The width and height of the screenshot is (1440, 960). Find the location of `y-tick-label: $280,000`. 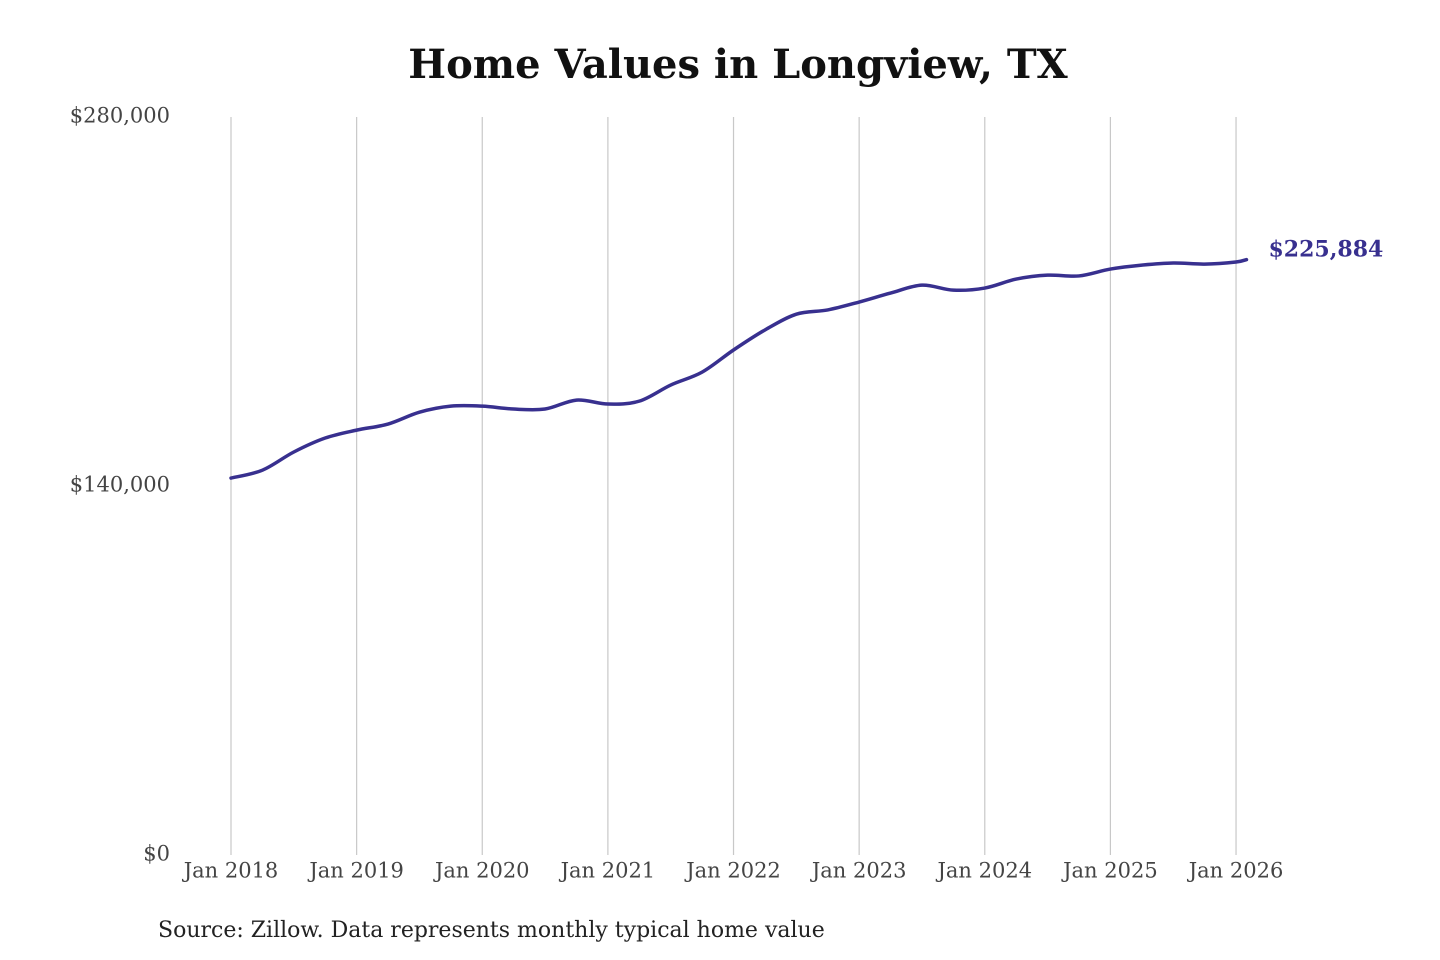

y-tick-label: $280,000 is located at coordinates (120, 116).